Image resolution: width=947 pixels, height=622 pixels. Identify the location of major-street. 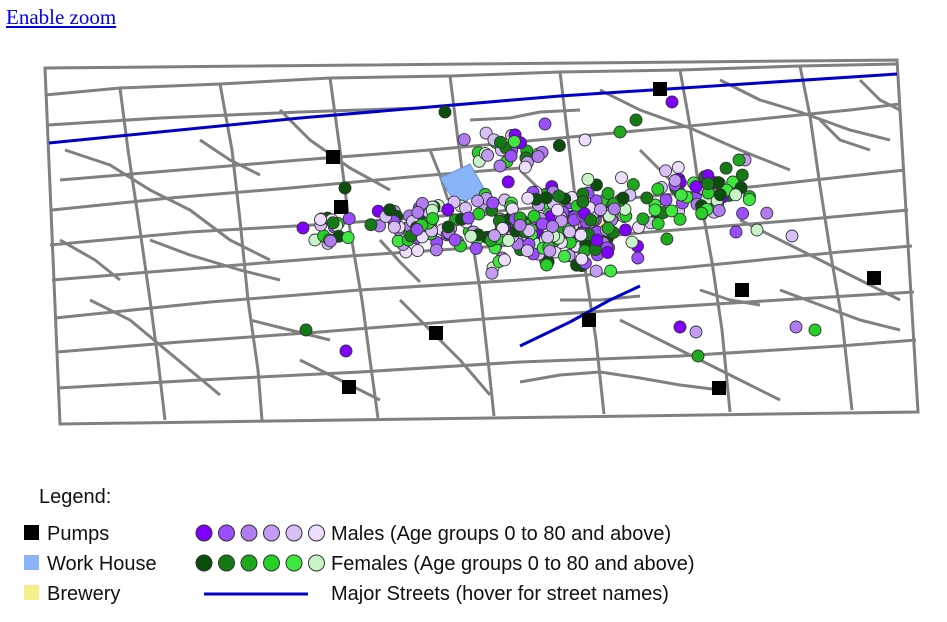
(473, 108).